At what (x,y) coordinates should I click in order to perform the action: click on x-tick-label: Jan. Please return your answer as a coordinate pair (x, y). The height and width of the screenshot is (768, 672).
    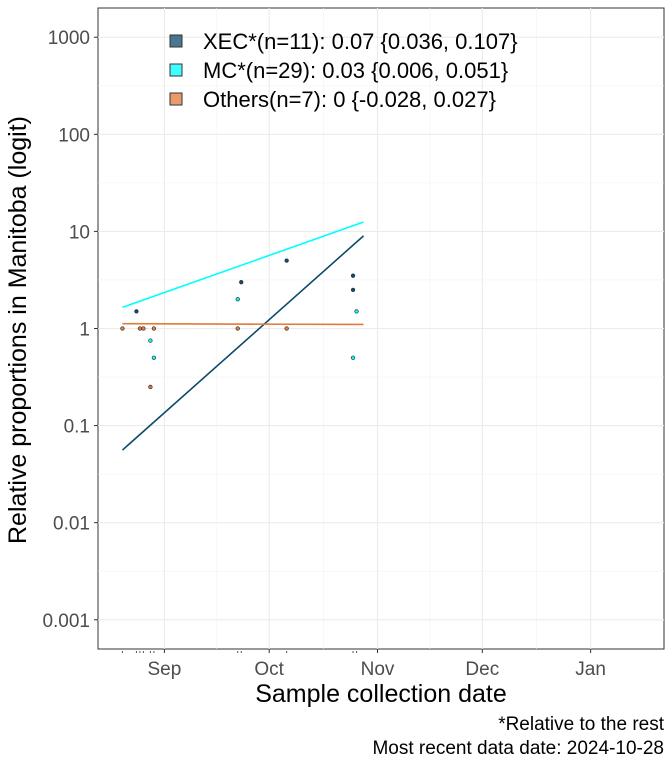
    Looking at the image, I should click on (590, 669).